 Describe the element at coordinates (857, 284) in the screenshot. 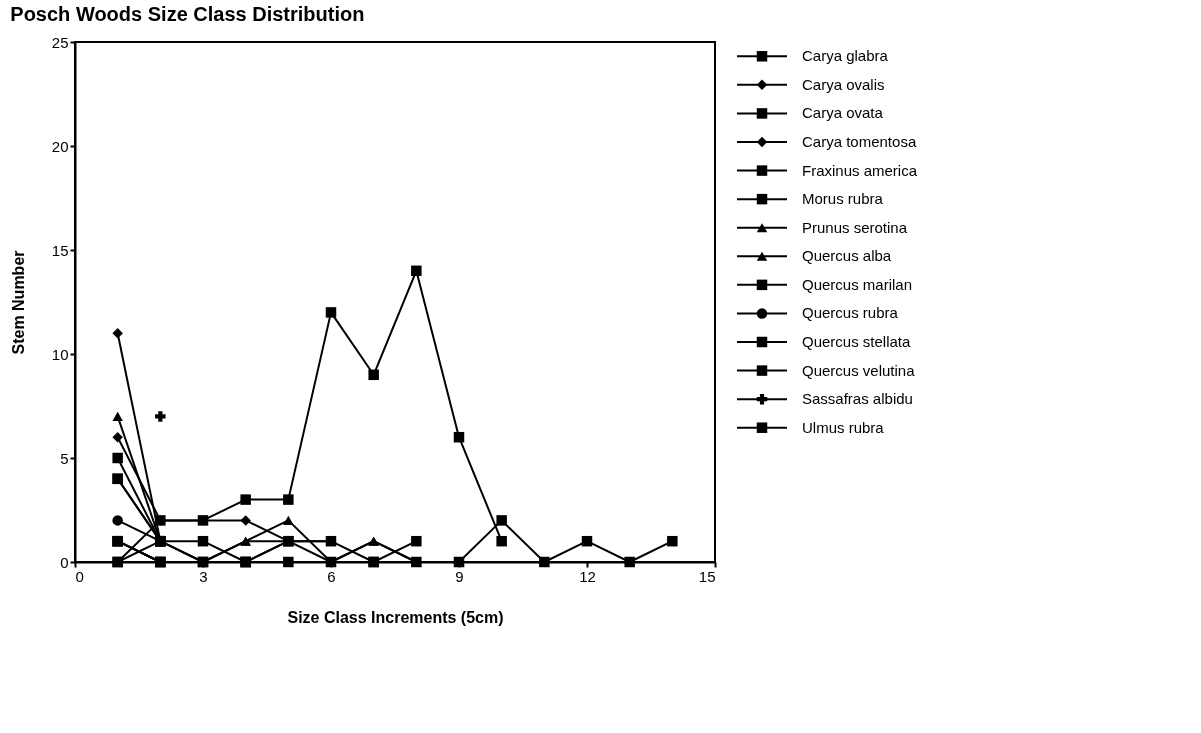

I see `legend-label: Quercus marilan` at that location.